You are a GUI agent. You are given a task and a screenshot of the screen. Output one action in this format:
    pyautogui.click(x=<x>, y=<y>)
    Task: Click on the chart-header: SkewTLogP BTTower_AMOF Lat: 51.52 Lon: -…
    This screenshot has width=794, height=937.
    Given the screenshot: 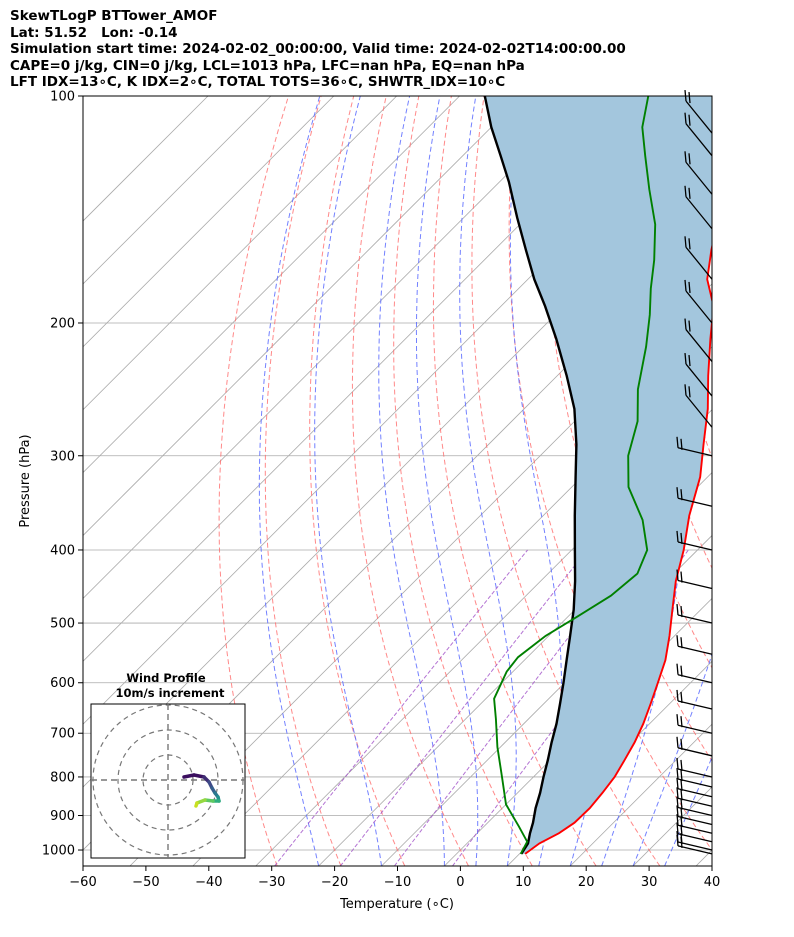 What is the action you would take?
    pyautogui.click(x=318, y=49)
    